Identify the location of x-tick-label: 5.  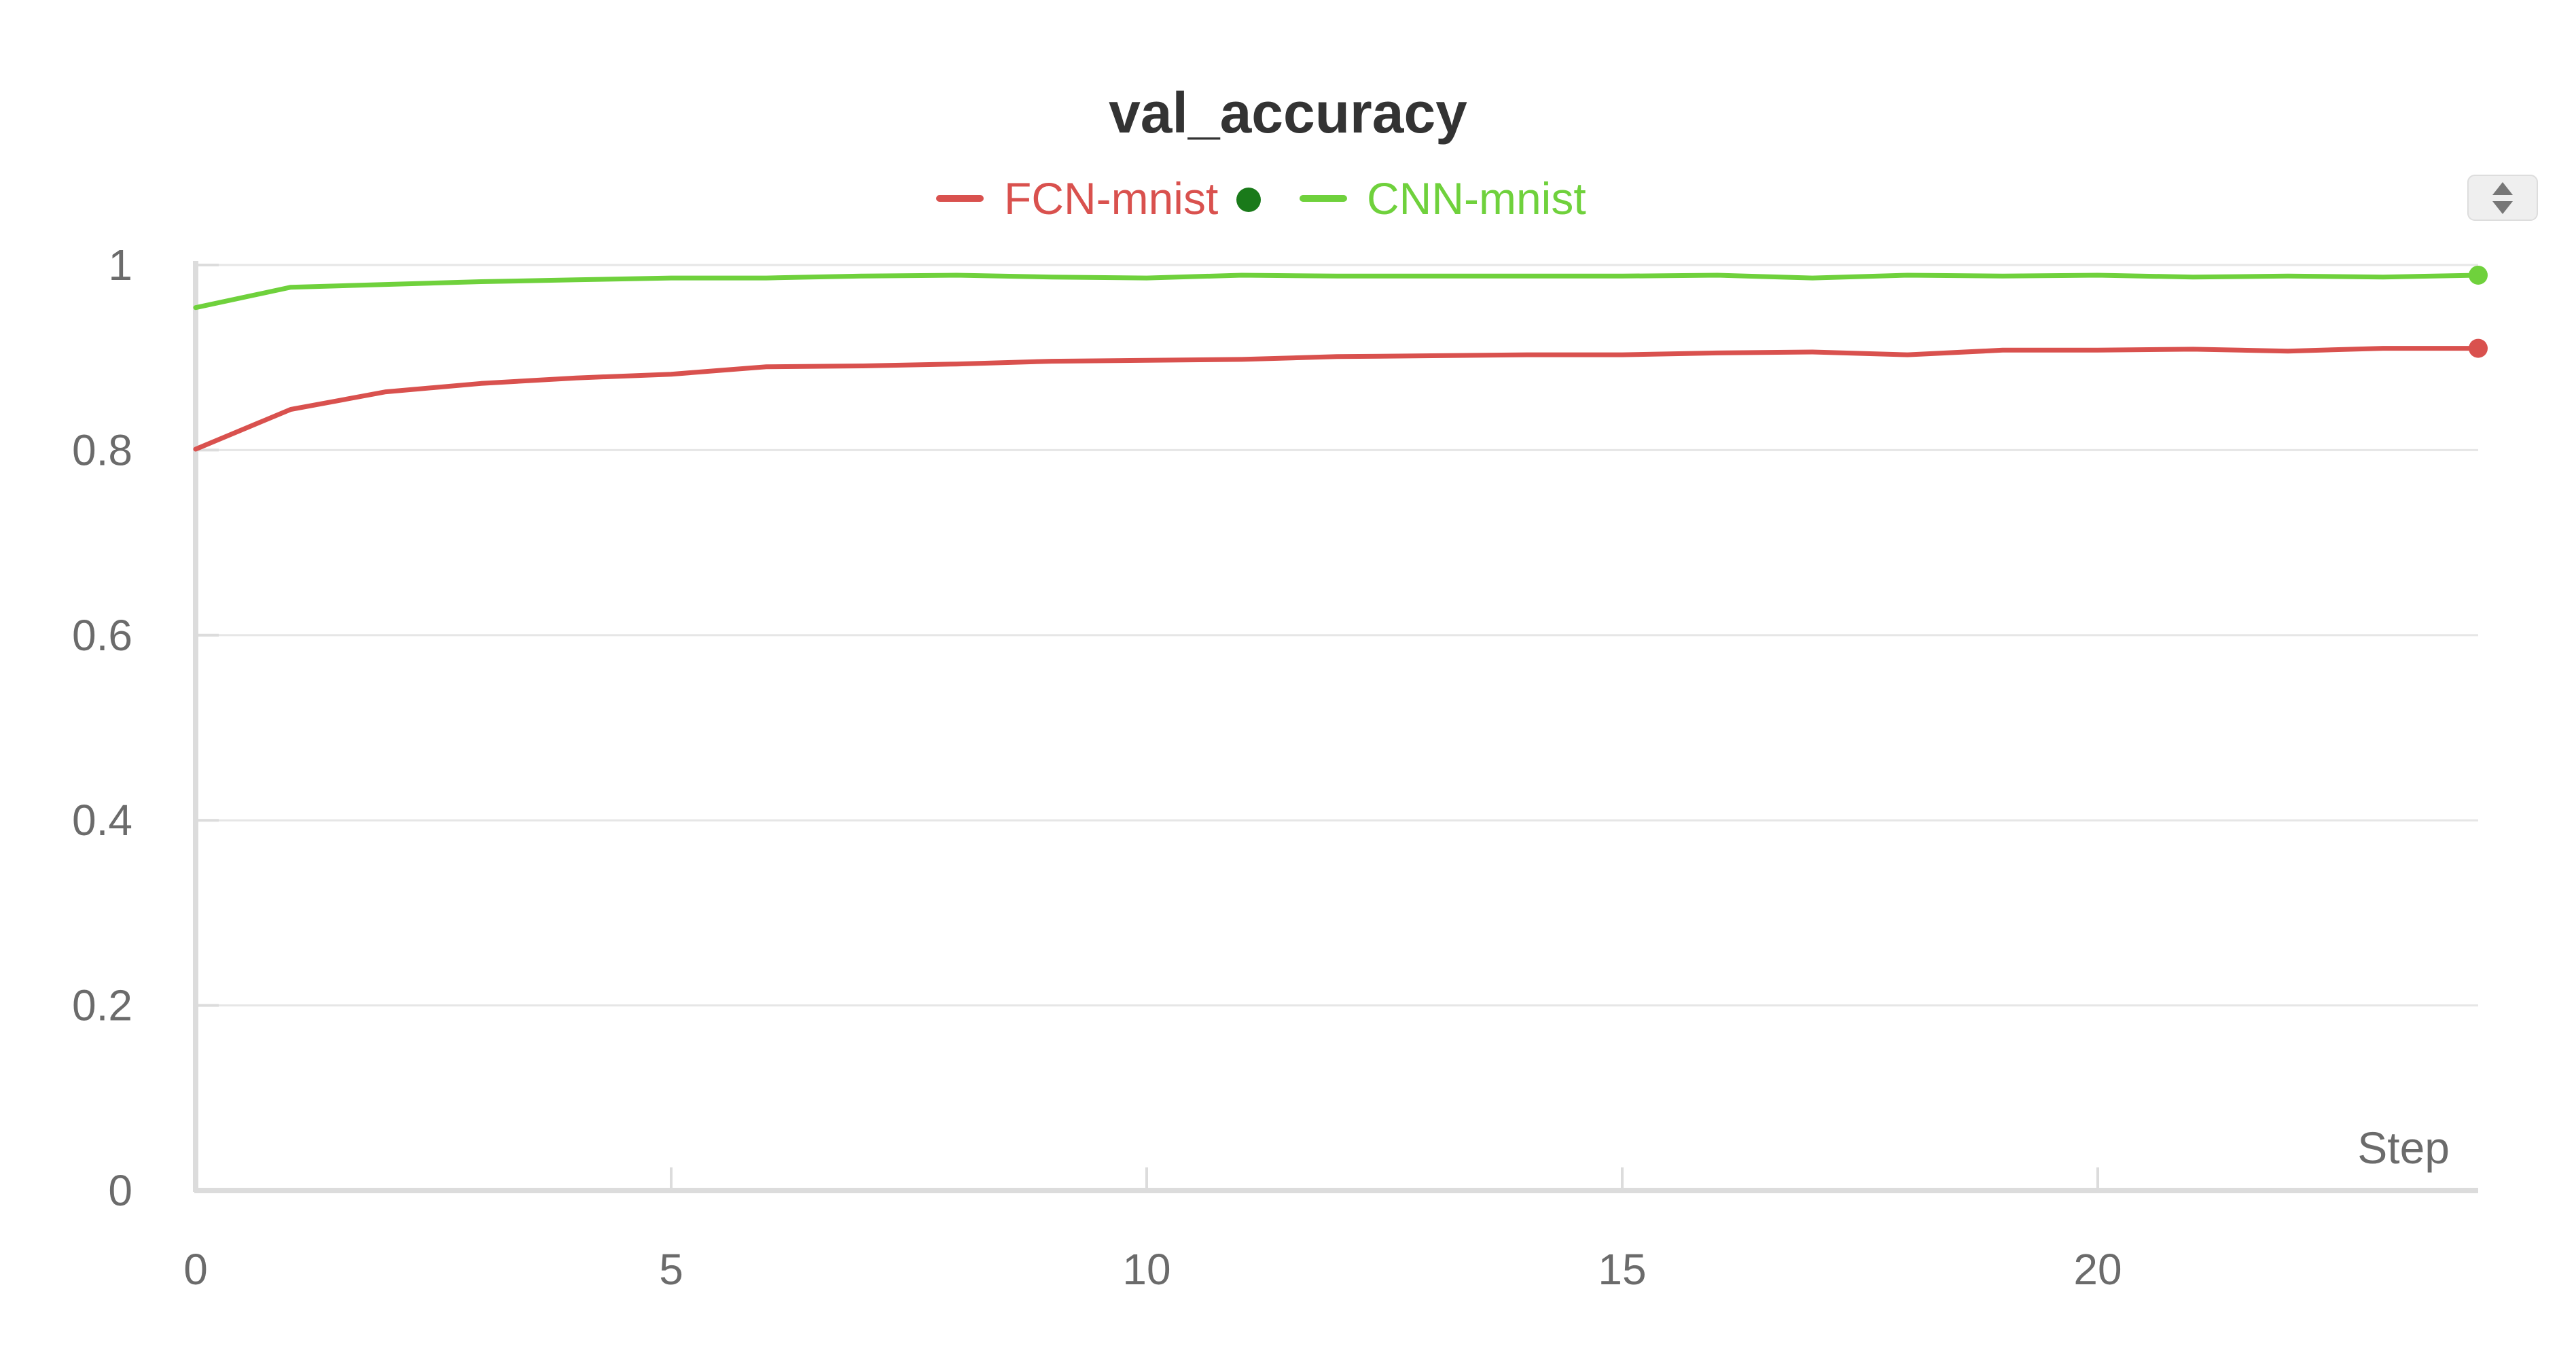
(671, 1270).